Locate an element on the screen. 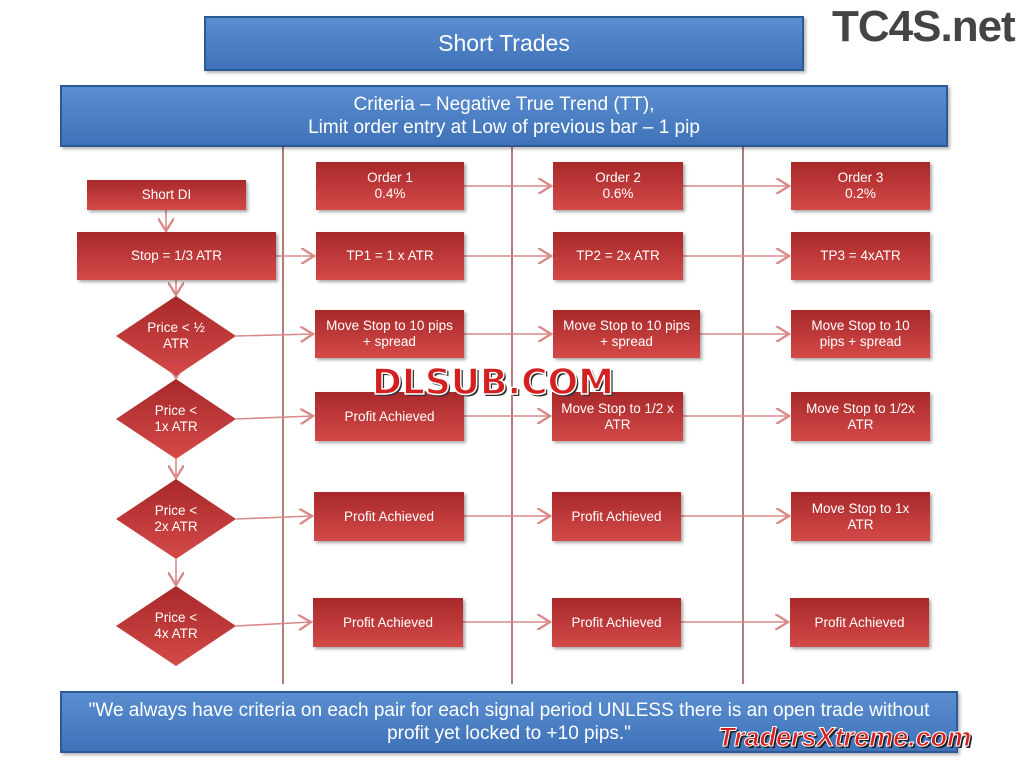 This screenshot has width=1024, height=768. order-3-tp: TP3 = 4xATR is located at coordinates (860, 256).